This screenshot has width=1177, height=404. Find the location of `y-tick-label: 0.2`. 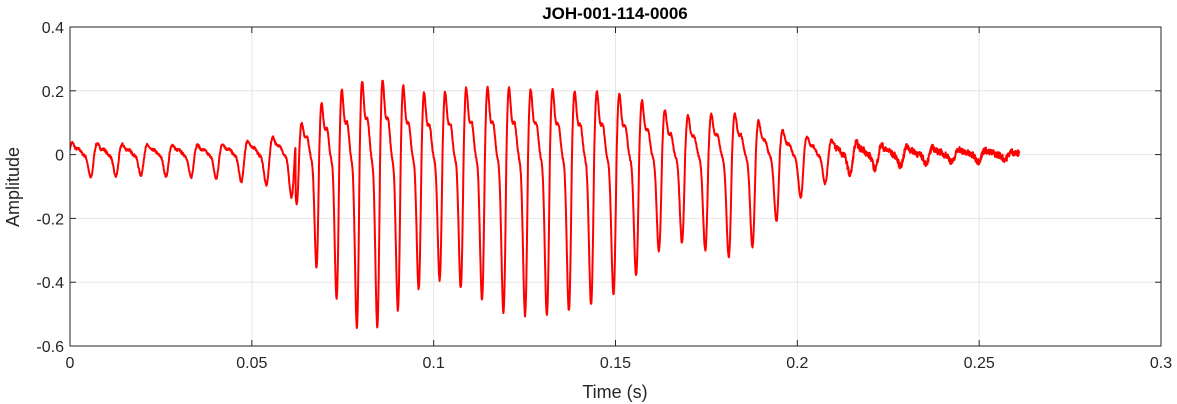

y-tick-label: 0.2 is located at coordinates (53, 92).